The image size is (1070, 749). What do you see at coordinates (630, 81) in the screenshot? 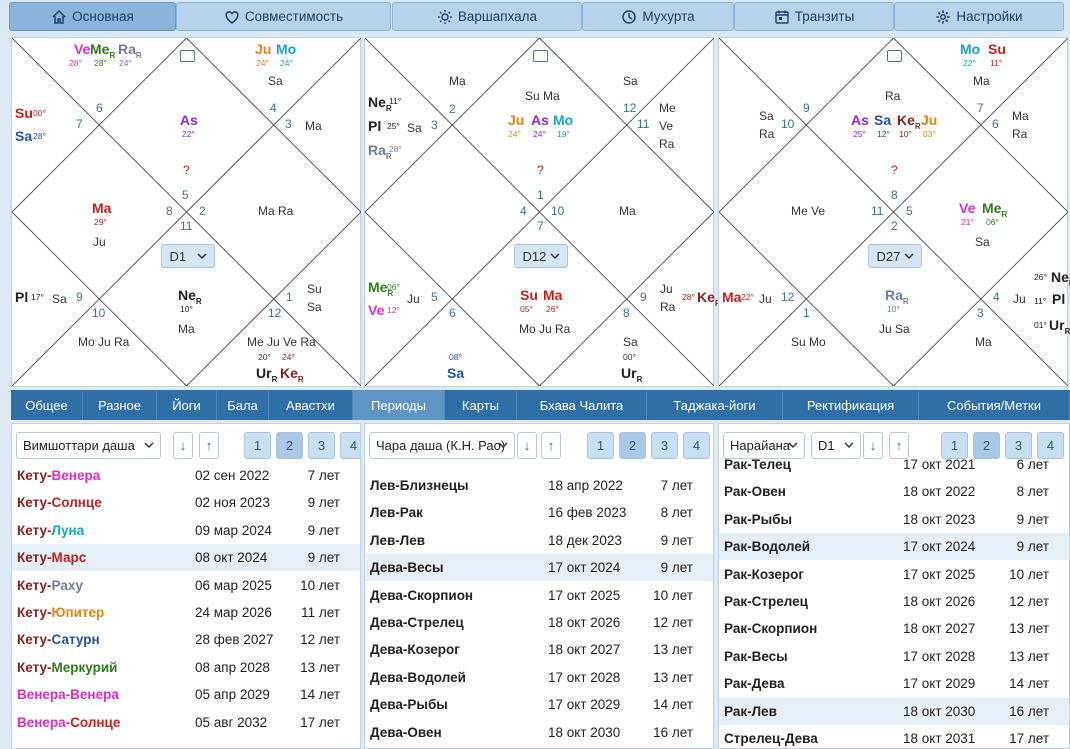
I see `chart-label: Sa` at bounding box center [630, 81].